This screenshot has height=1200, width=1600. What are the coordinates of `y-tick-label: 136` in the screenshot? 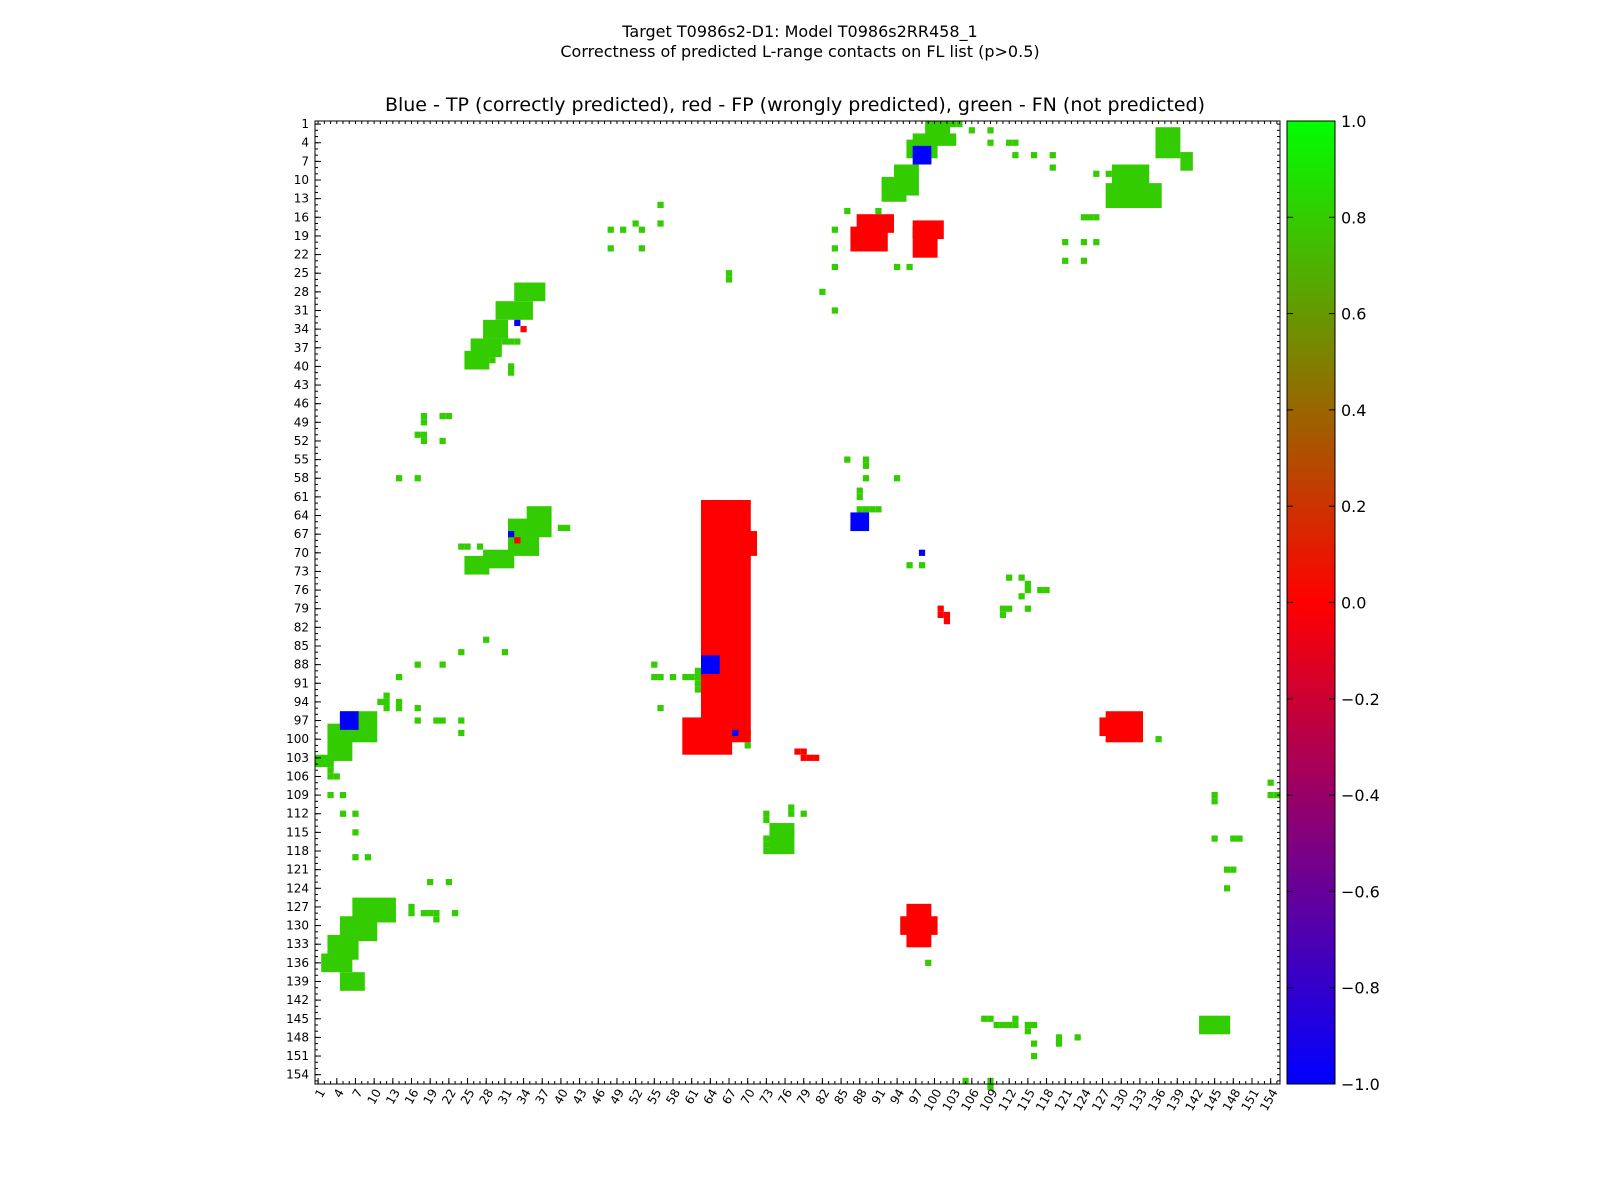 It's located at (297, 963).